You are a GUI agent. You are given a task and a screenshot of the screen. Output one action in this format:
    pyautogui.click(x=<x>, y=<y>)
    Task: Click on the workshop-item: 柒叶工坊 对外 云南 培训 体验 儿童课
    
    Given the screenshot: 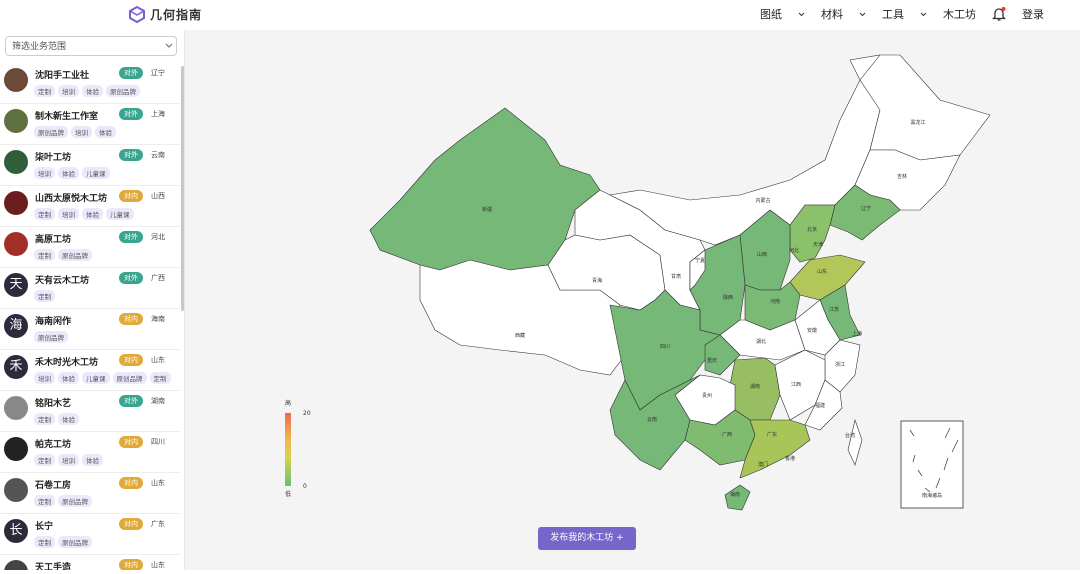 What is the action you would take?
    pyautogui.click(x=90, y=165)
    